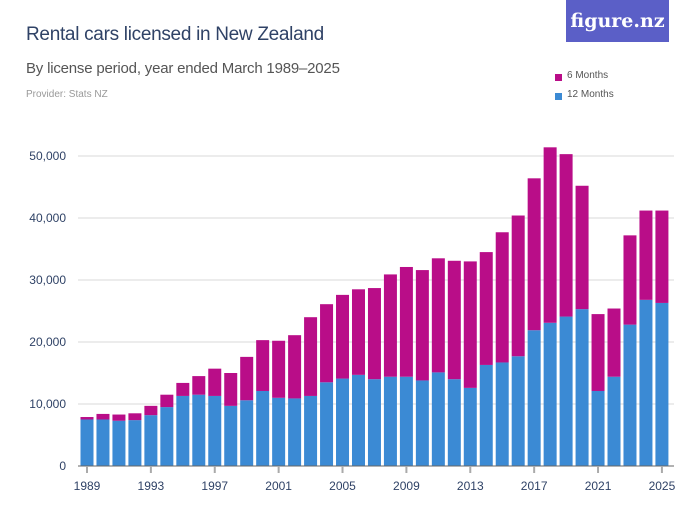  Describe the element at coordinates (614, 342) in the screenshot. I see `bar-6-months-2022` at that location.